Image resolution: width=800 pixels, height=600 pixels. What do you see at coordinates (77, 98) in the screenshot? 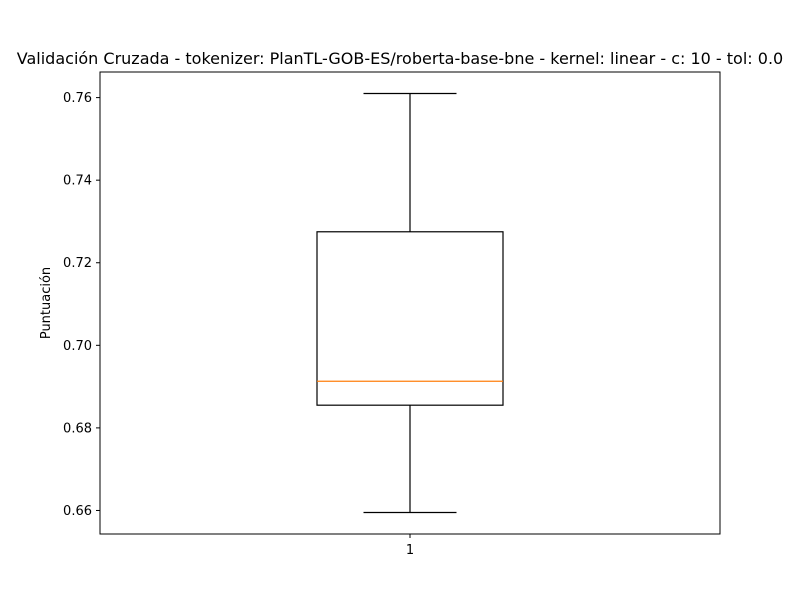
I see `y-tick-label: 0.76` at bounding box center [77, 98].